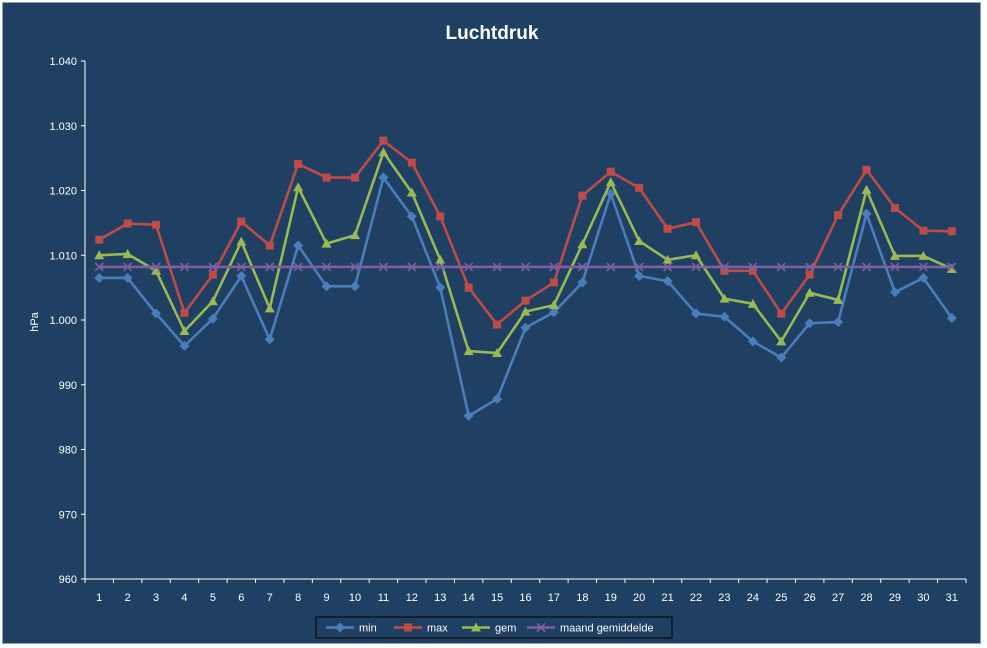 The width and height of the screenshot is (987, 648). What do you see at coordinates (525, 267) in the screenshot?
I see `series-maand-gemiddelde` at bounding box center [525, 267].